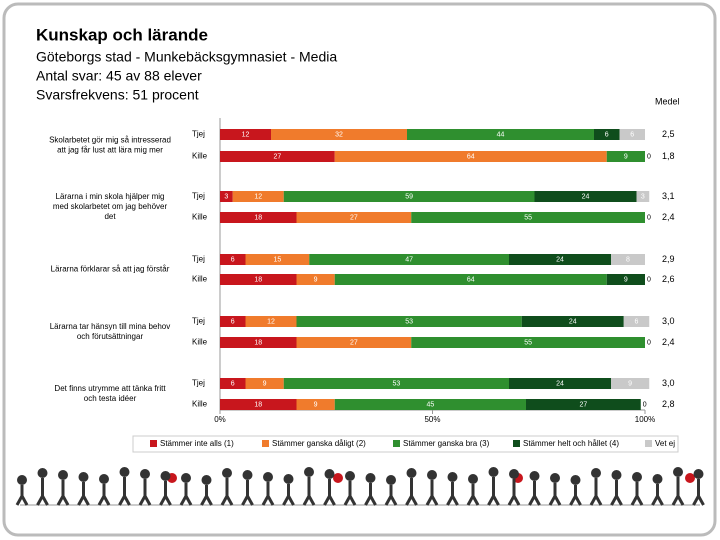 This screenshot has height=540, width=720. Describe the element at coordinates (432, 419) in the screenshot. I see `x-tick-label: 50%` at that location.